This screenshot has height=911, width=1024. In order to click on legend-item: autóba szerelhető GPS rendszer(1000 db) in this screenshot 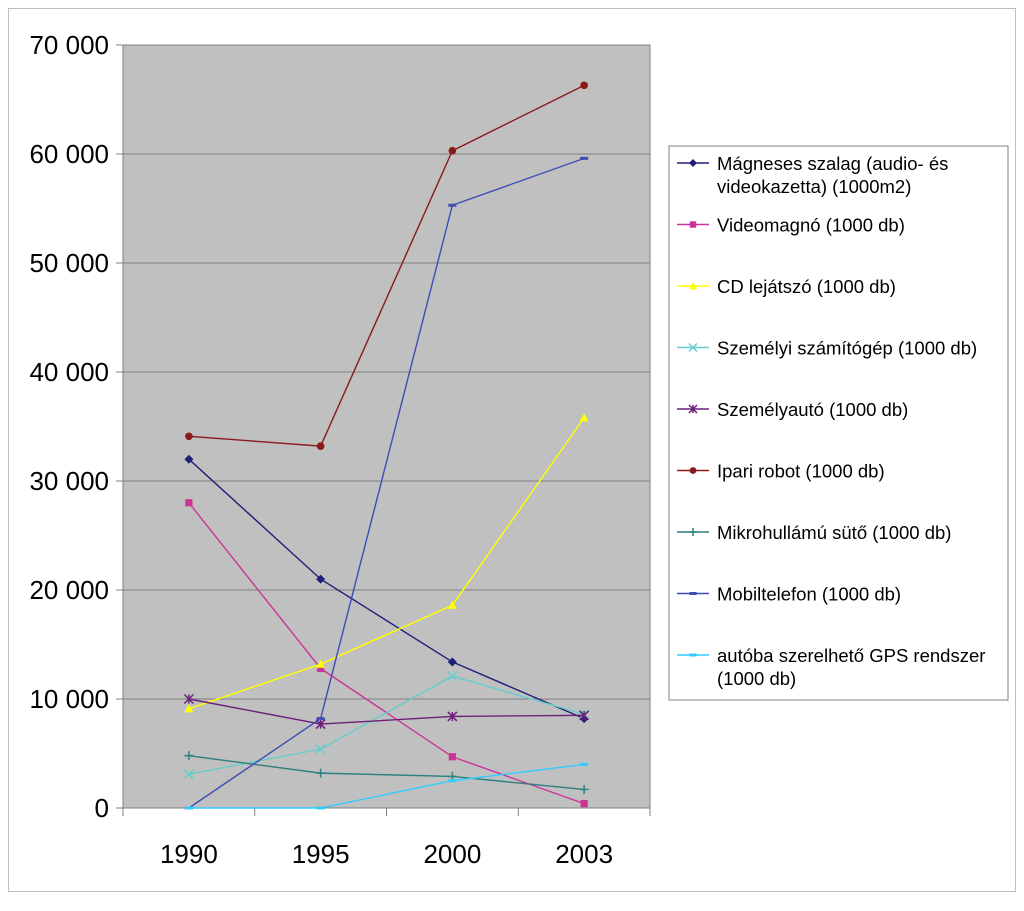, I will do `click(831, 667)`.